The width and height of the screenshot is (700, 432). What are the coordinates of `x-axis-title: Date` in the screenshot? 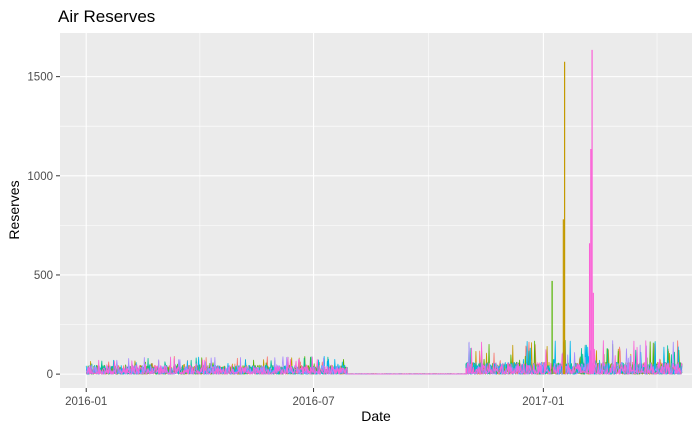 It's located at (376, 416).